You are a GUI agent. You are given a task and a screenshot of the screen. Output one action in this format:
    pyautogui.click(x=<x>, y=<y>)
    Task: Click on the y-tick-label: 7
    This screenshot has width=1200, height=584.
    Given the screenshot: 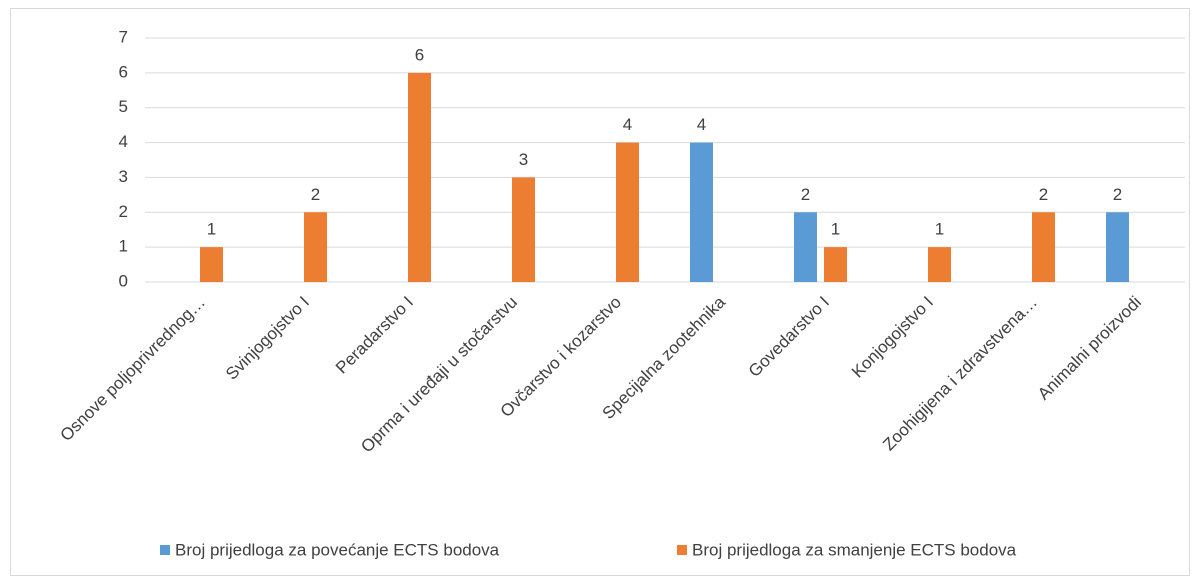 What is the action you would take?
    pyautogui.click(x=123, y=36)
    